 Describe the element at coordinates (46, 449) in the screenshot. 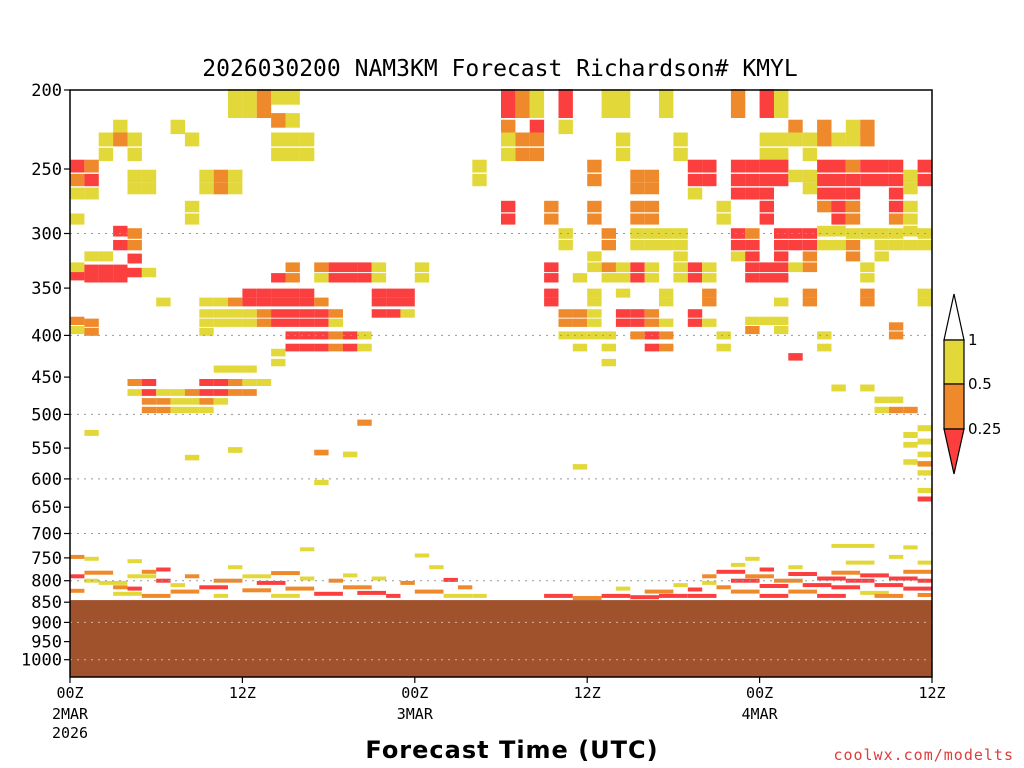

I see `y-tick-label: 550` at that location.